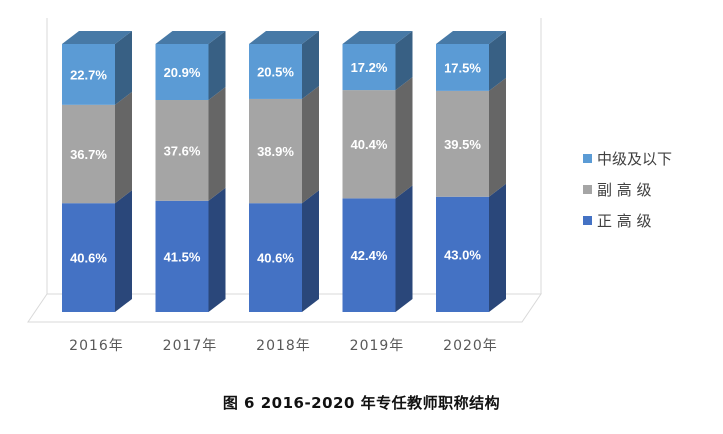  Describe the element at coordinates (377, 346) in the screenshot. I see `x-tick-label-2019年: 2019年` at that location.